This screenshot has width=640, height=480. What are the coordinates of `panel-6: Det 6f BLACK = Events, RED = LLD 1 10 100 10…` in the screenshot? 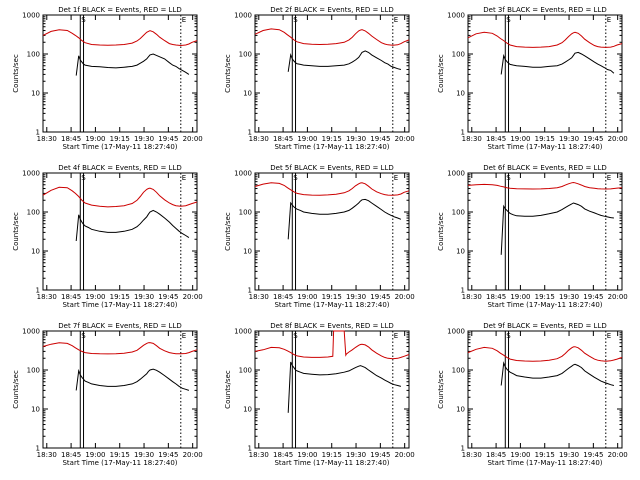 It's located at (532, 236).